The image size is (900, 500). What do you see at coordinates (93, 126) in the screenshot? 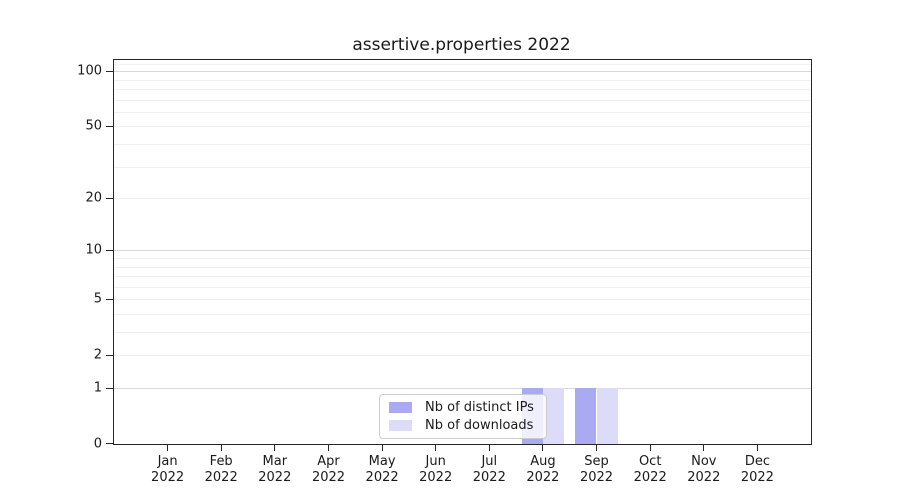
I see `y-tick-label: 50` at bounding box center [93, 126].